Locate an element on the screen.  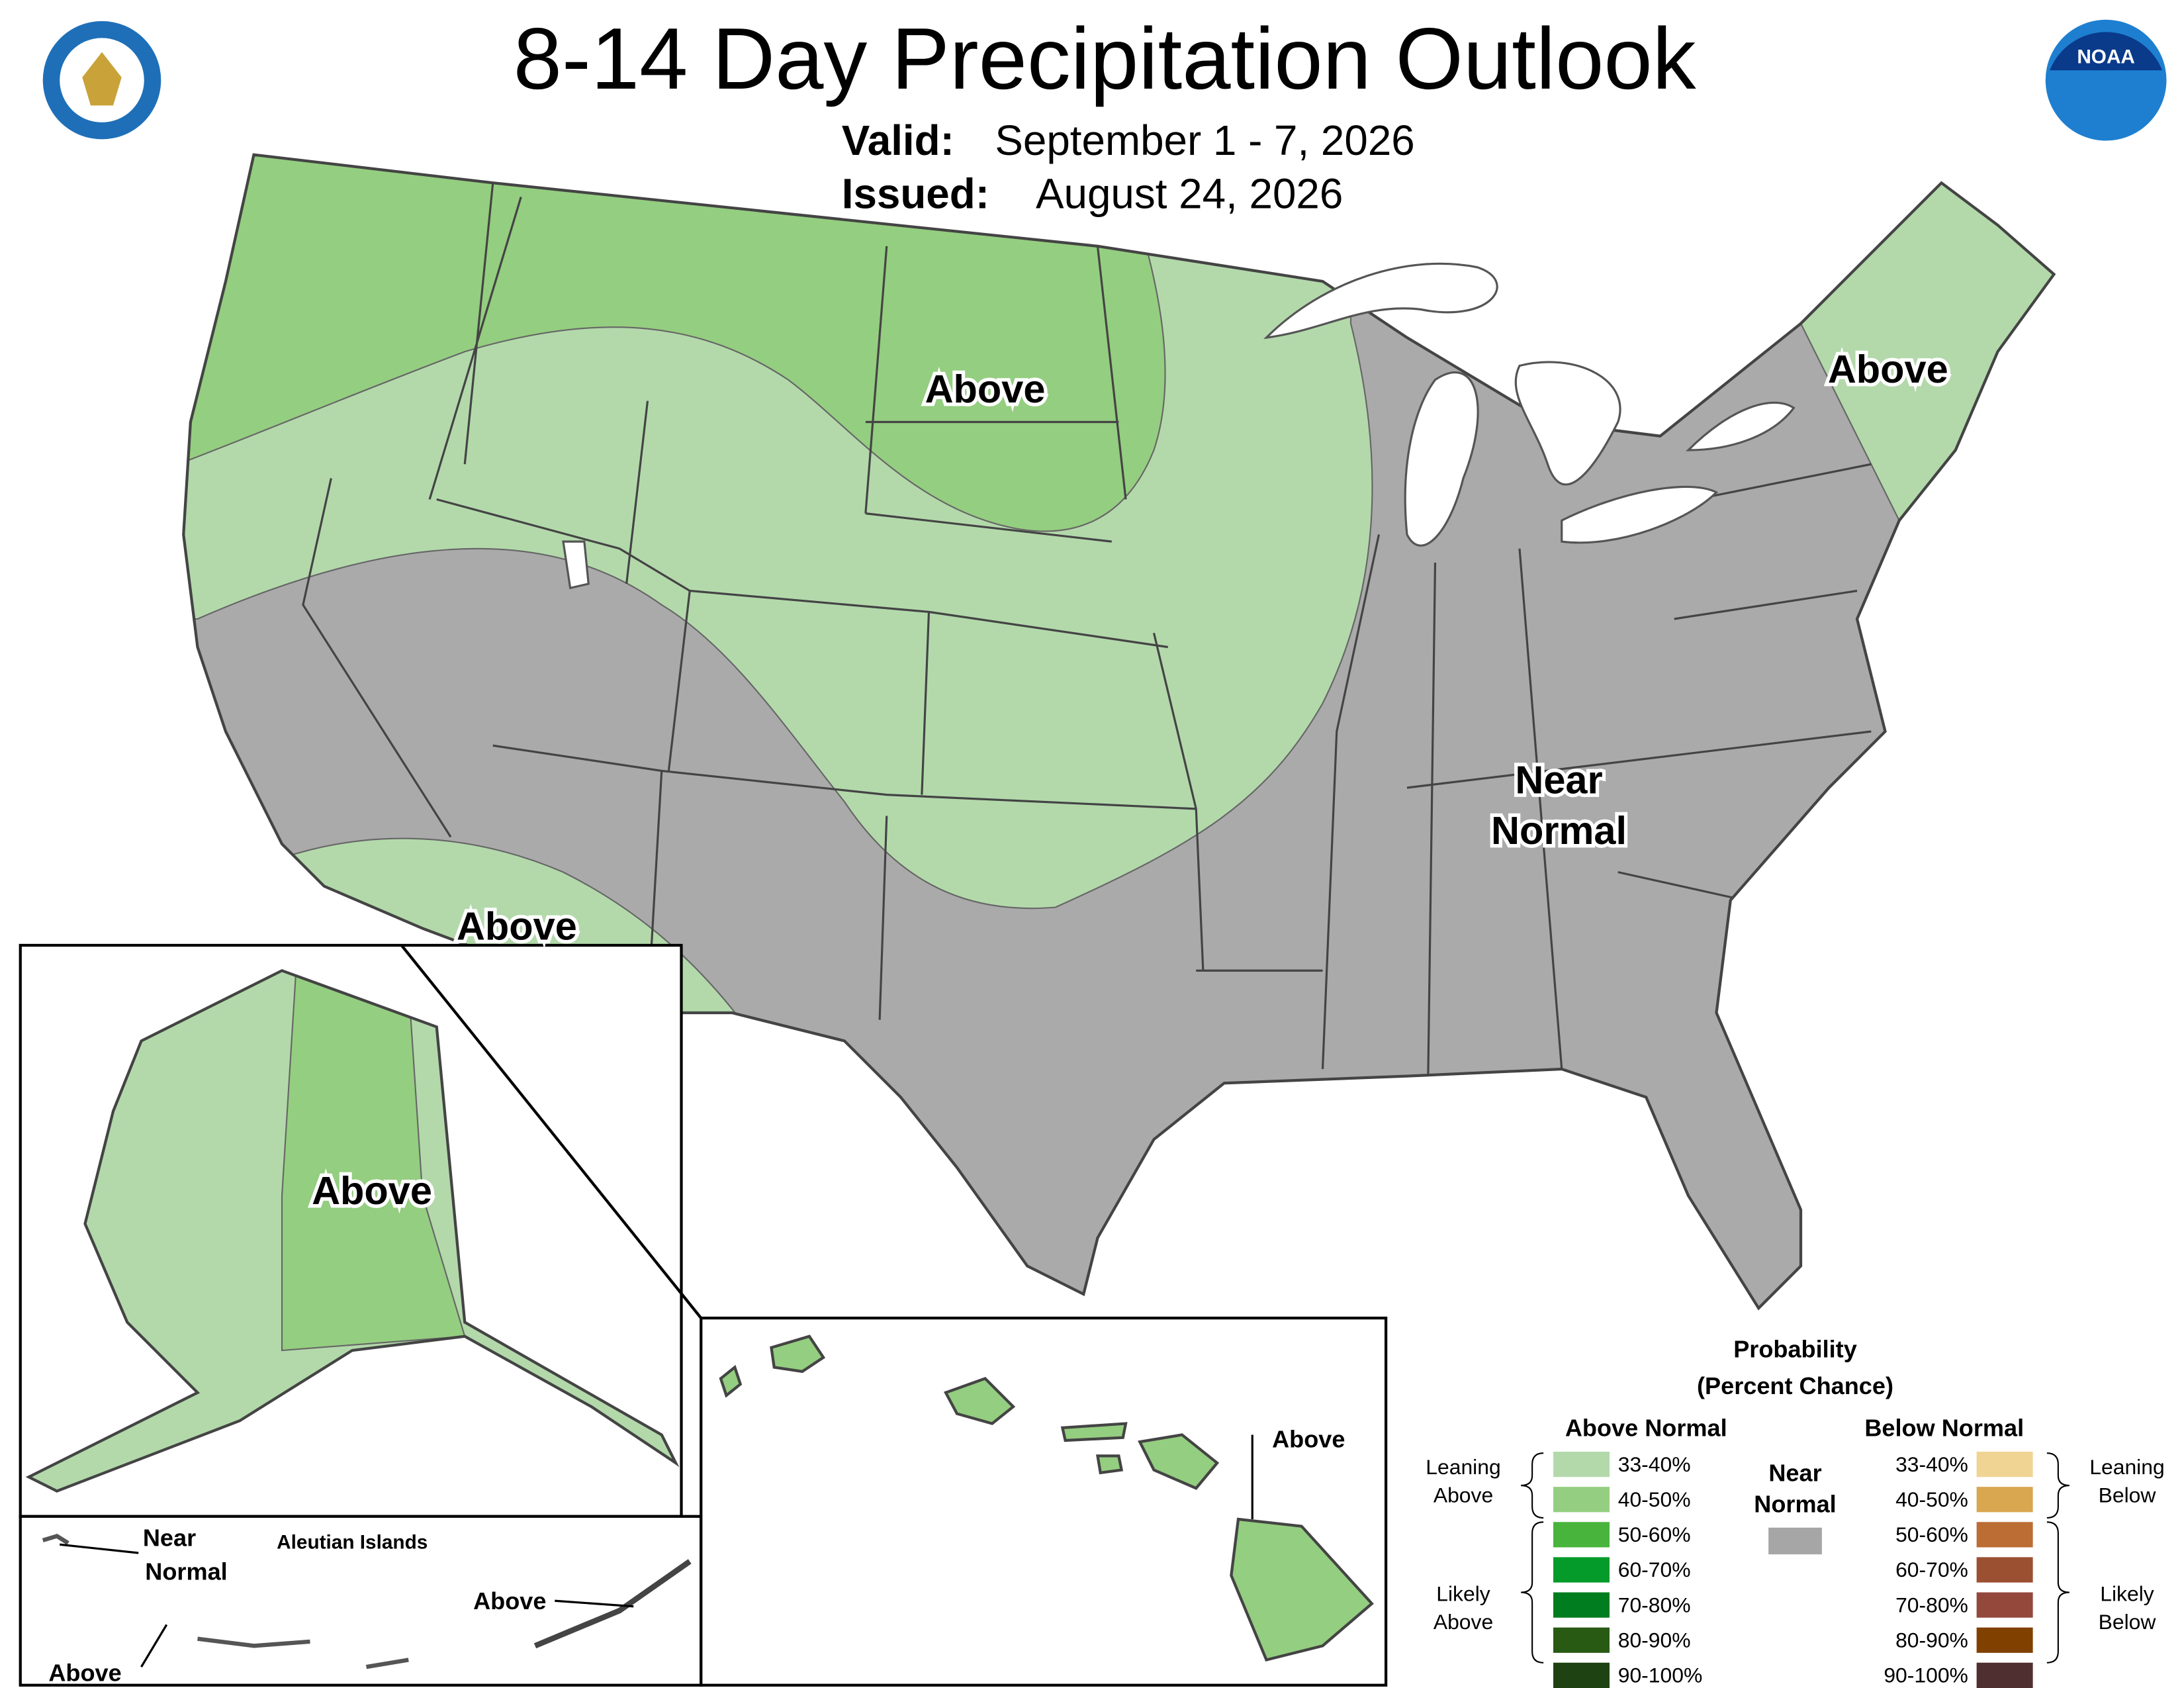
title: 8-14 Day Precipitation Outlook is located at coordinates (1105, 58).